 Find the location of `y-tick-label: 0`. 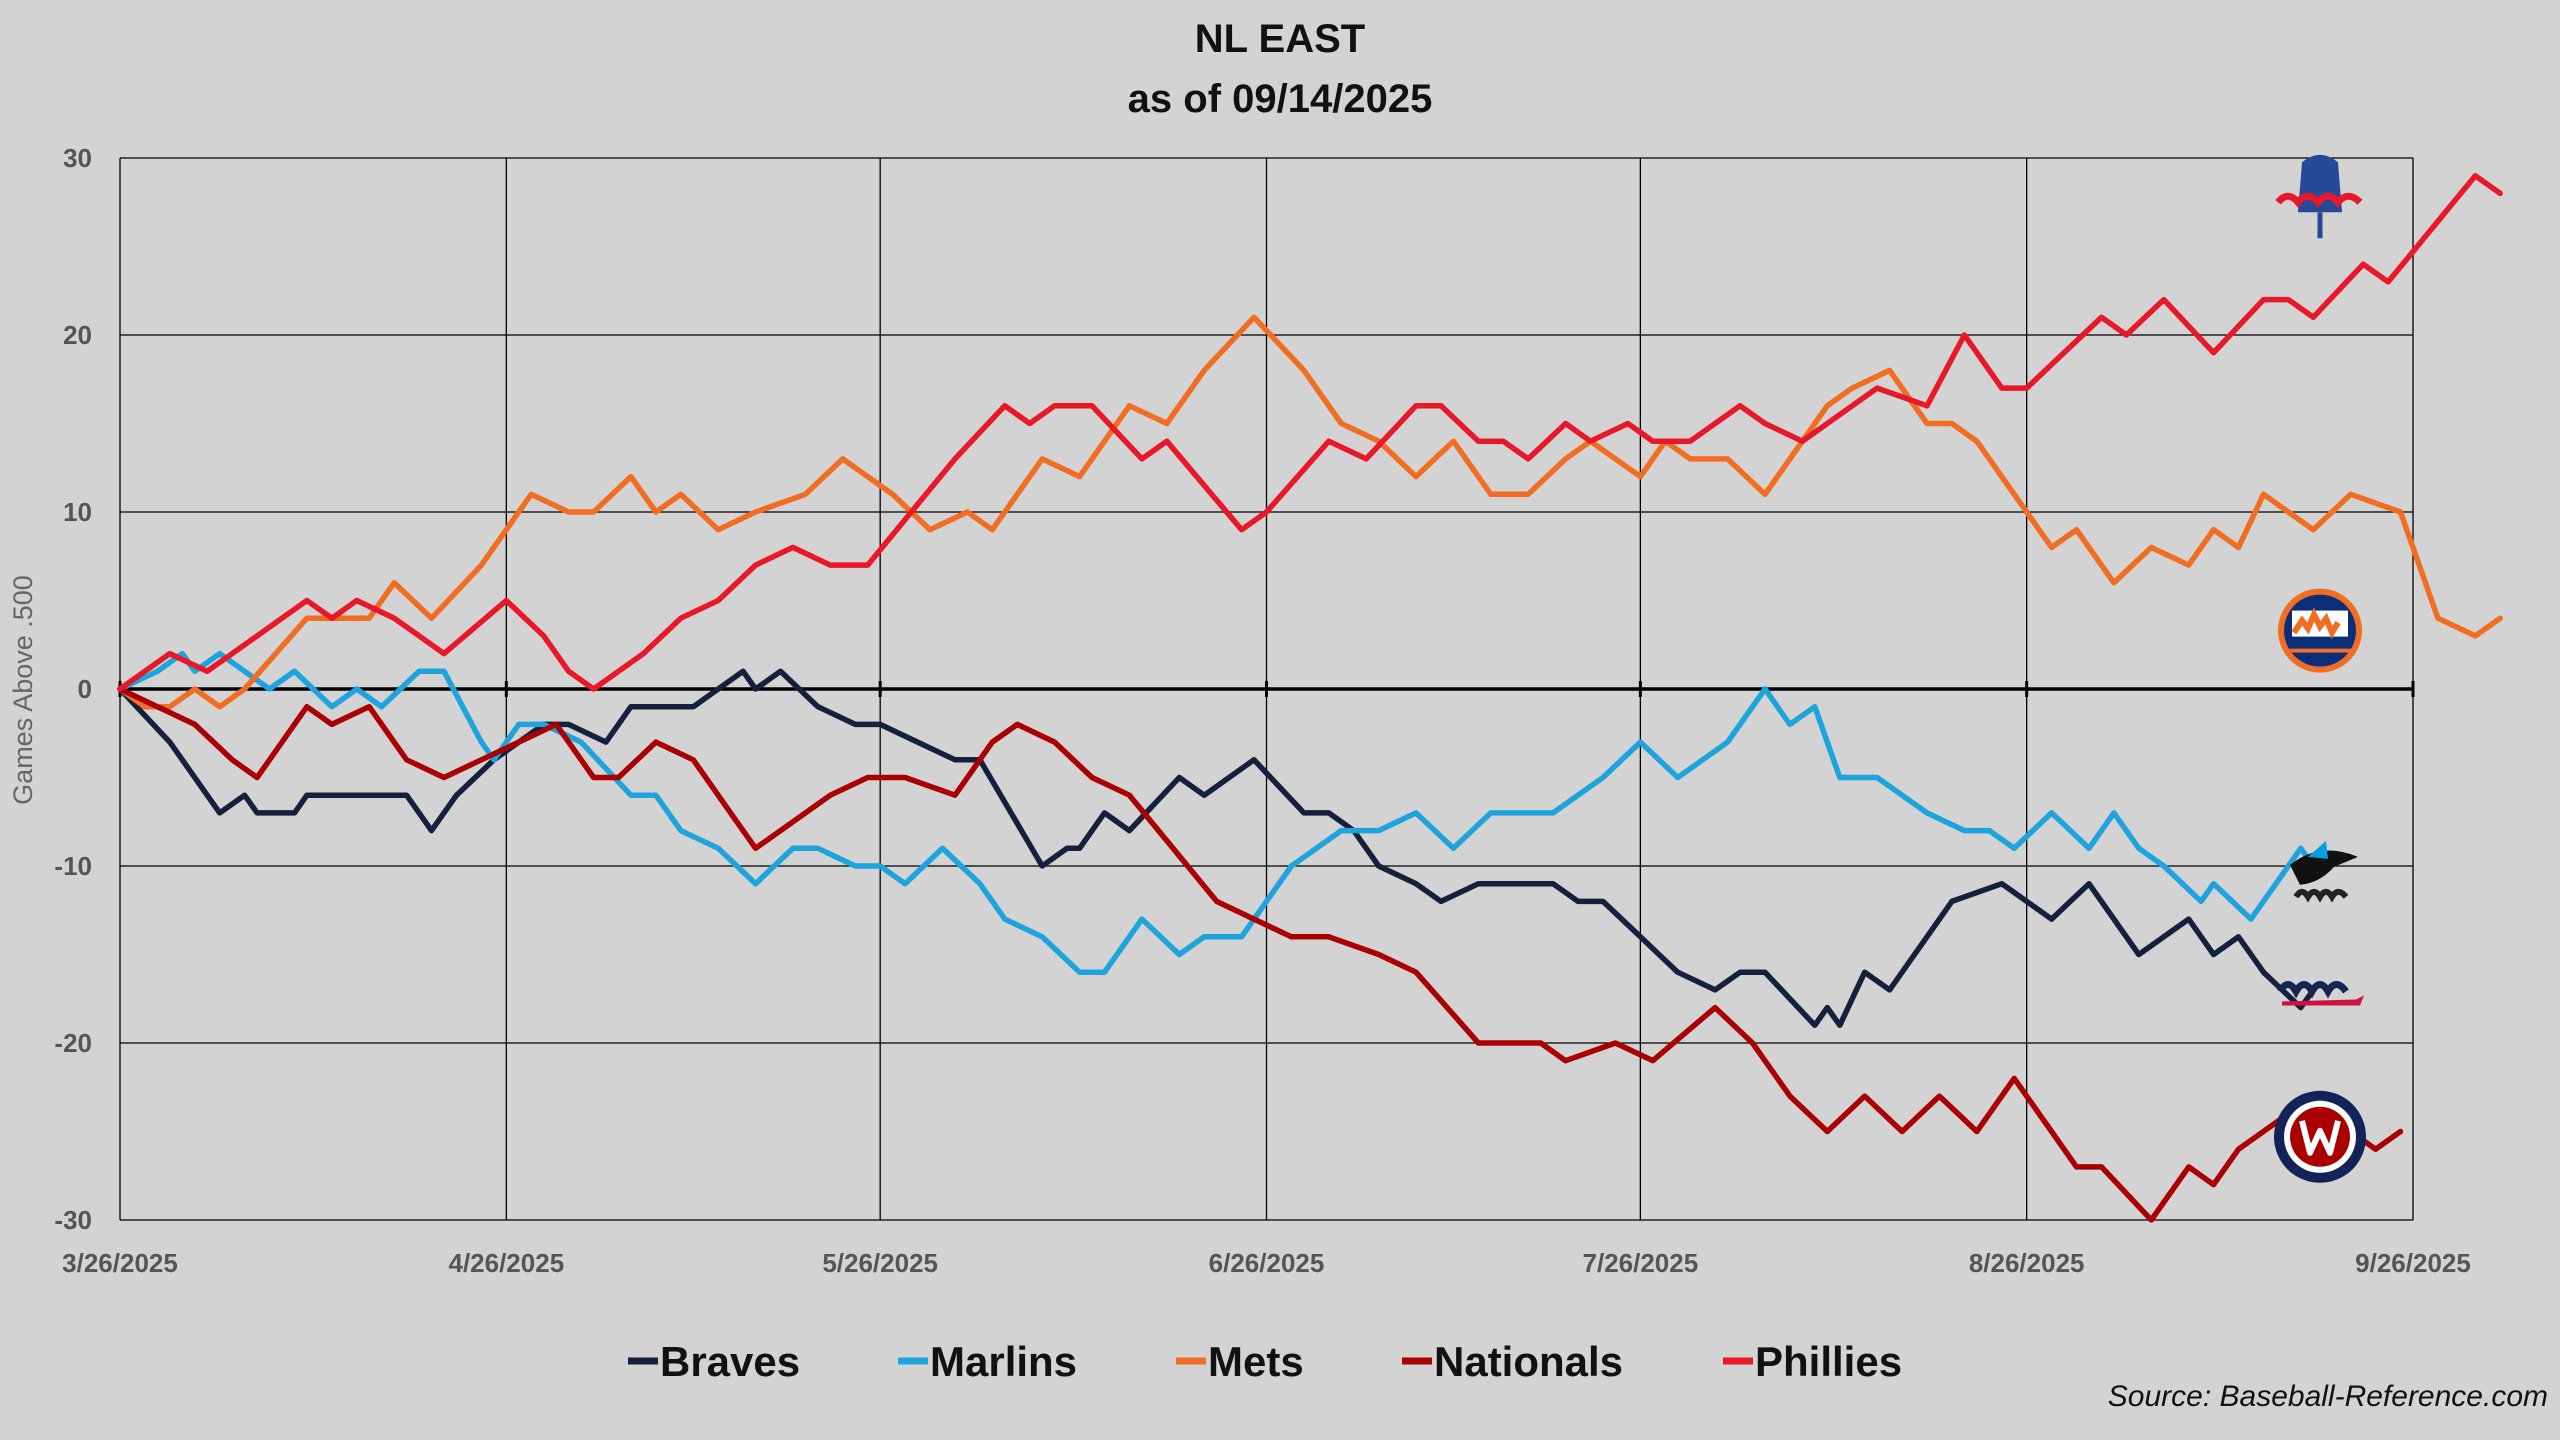

y-tick-label: 0 is located at coordinates (85, 689).